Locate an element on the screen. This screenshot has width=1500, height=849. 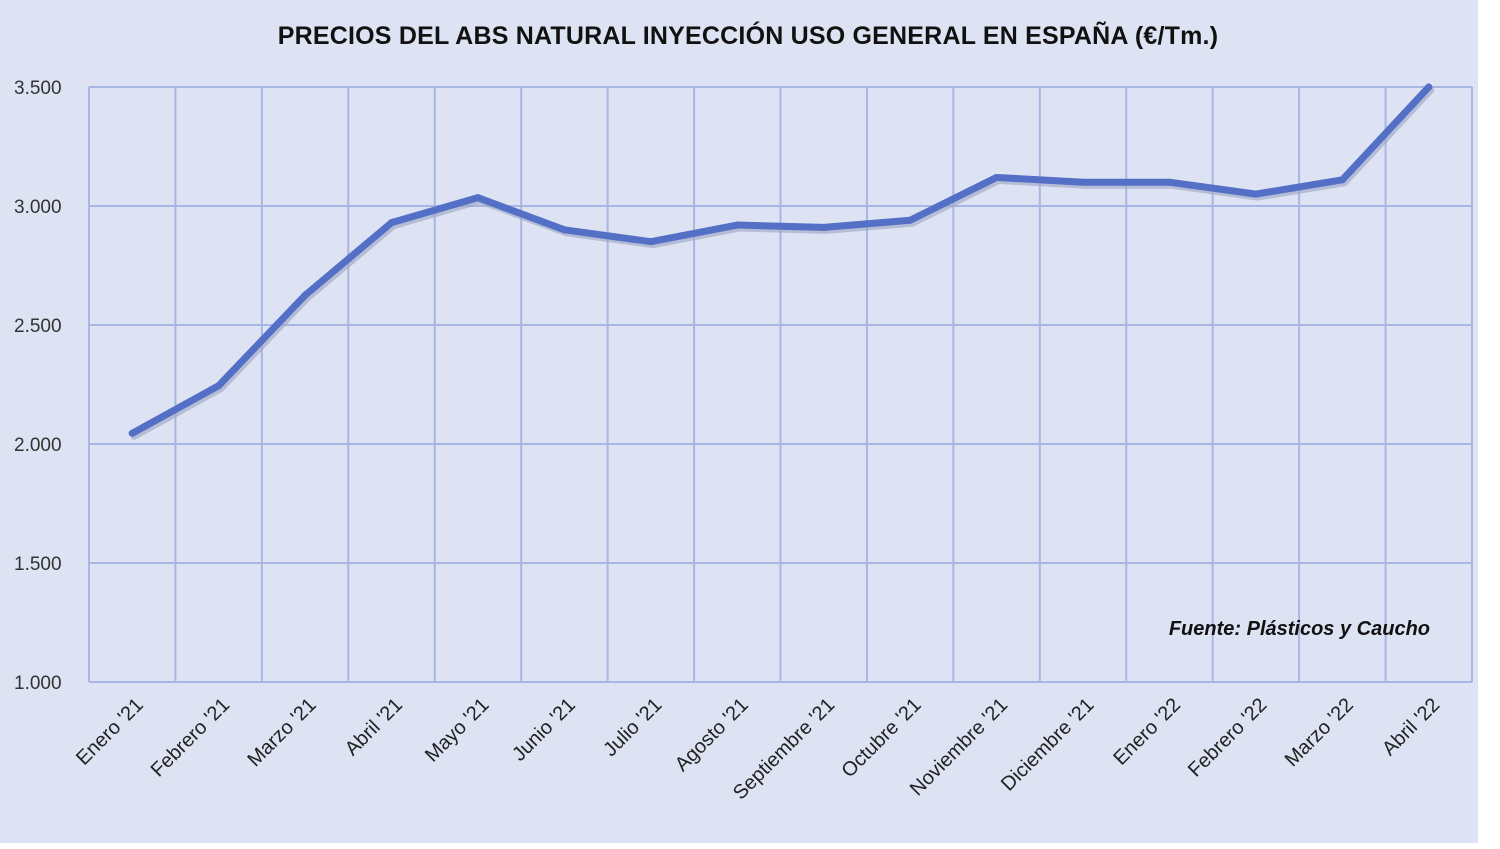
y-tick-label: 2.000 is located at coordinates (38, 445).